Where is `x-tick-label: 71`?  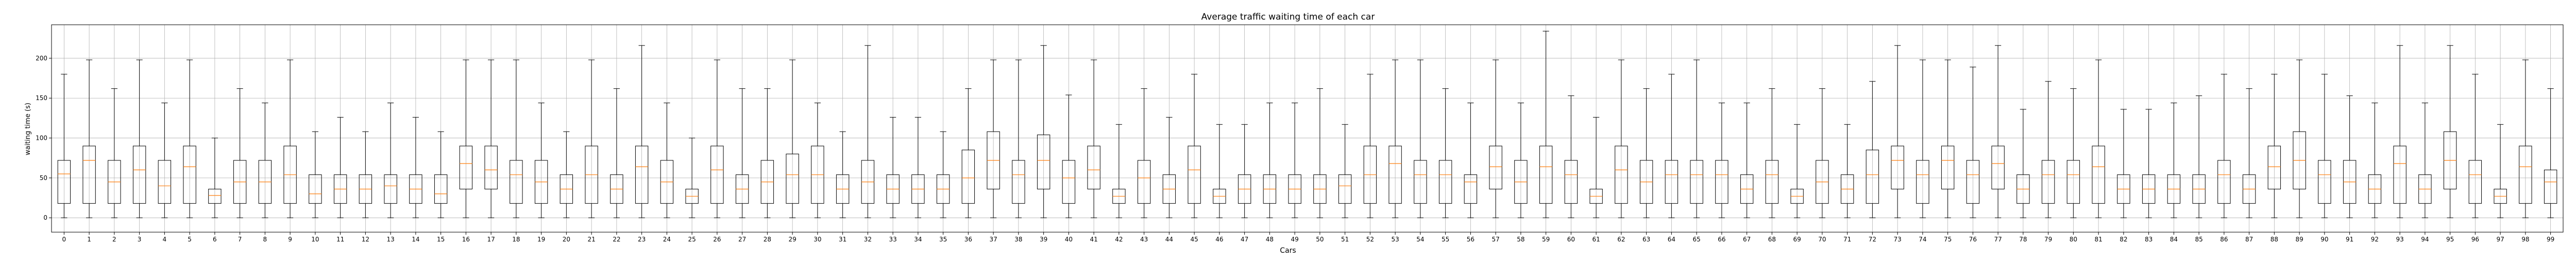 x-tick-label: 71 is located at coordinates (1847, 240).